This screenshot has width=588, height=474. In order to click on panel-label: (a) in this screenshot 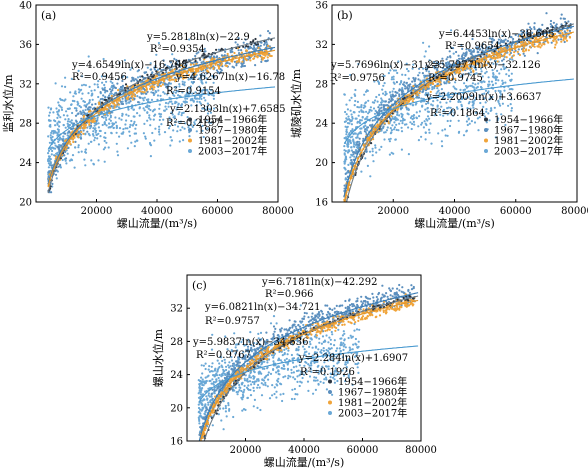, I will do `click(48, 15)`.